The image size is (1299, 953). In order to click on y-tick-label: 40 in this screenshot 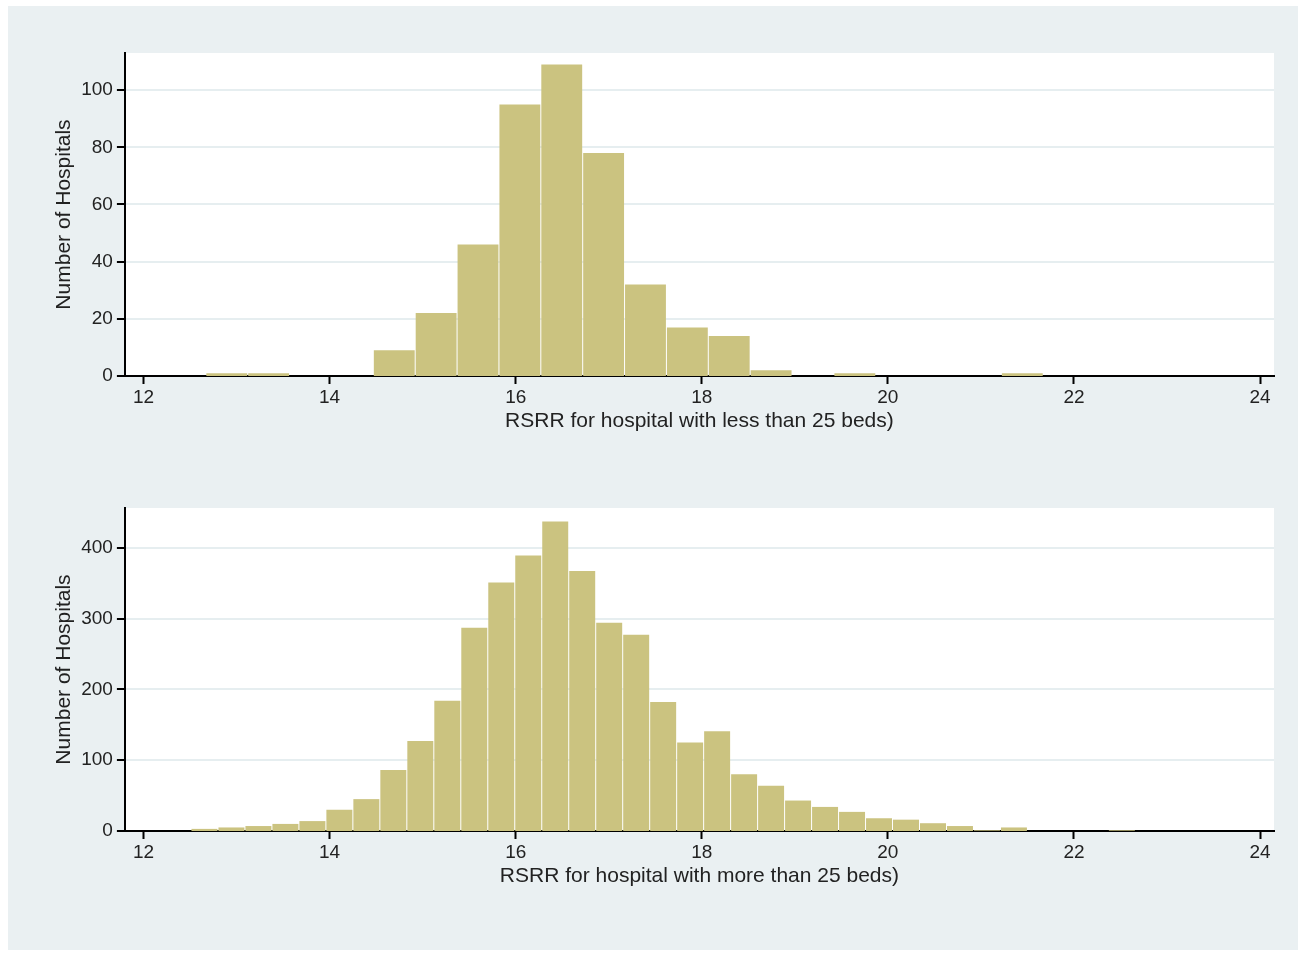, I will do `click(102, 260)`.